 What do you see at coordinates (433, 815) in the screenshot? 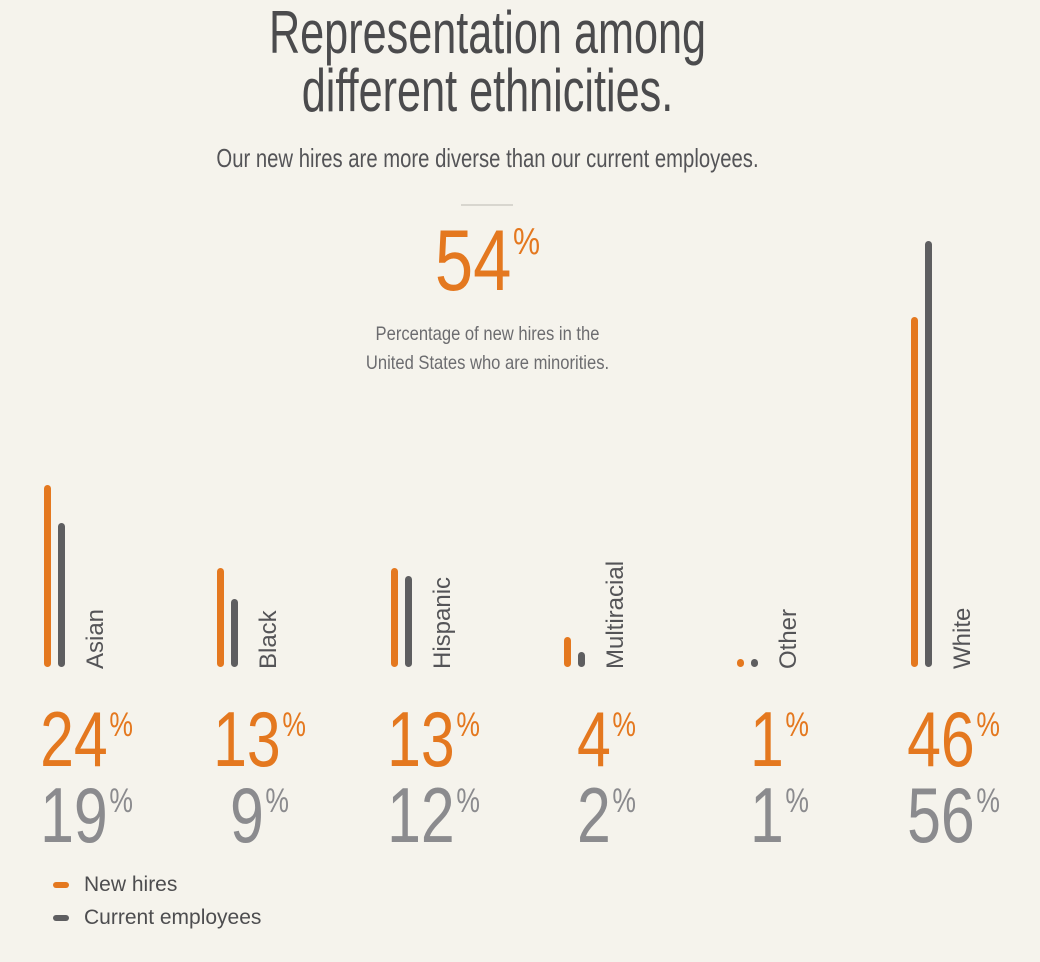
I see `value-current-employees-hispanic: 12%` at bounding box center [433, 815].